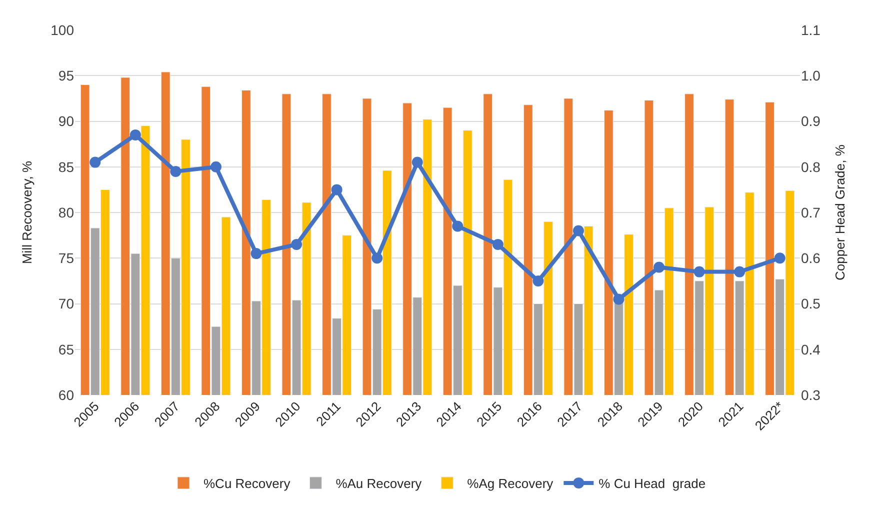  I want to click on y-tick-label: 95, so click(66, 76).